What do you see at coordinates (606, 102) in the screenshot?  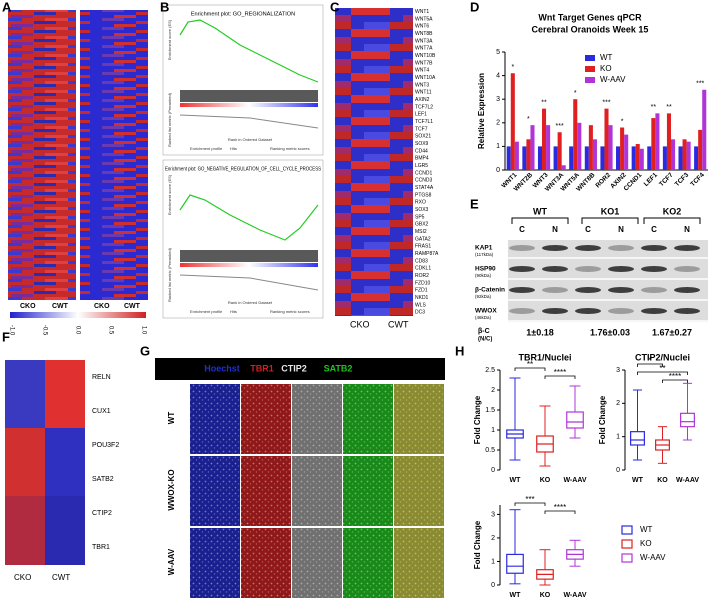 I see `label: ***` at bounding box center [606, 102].